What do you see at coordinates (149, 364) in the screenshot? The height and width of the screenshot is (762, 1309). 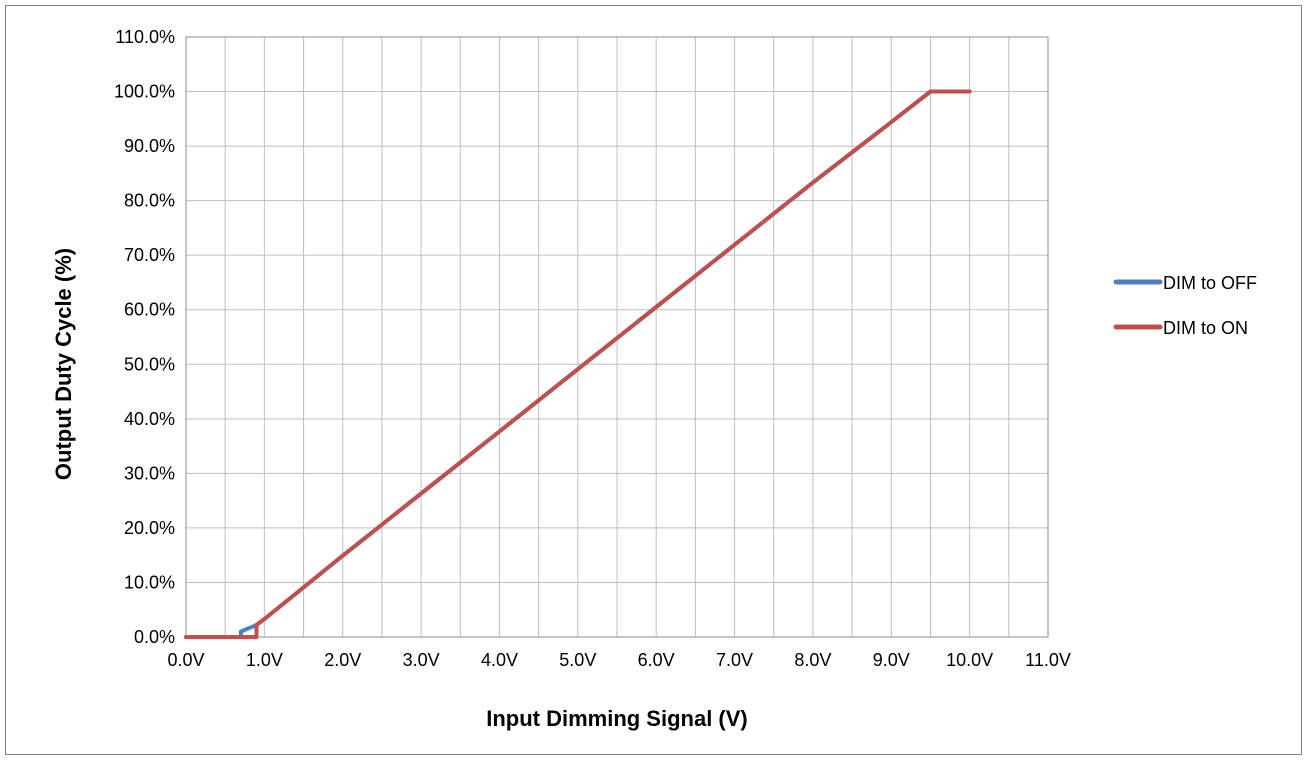 I see `y-tick-label: 50.0%` at bounding box center [149, 364].